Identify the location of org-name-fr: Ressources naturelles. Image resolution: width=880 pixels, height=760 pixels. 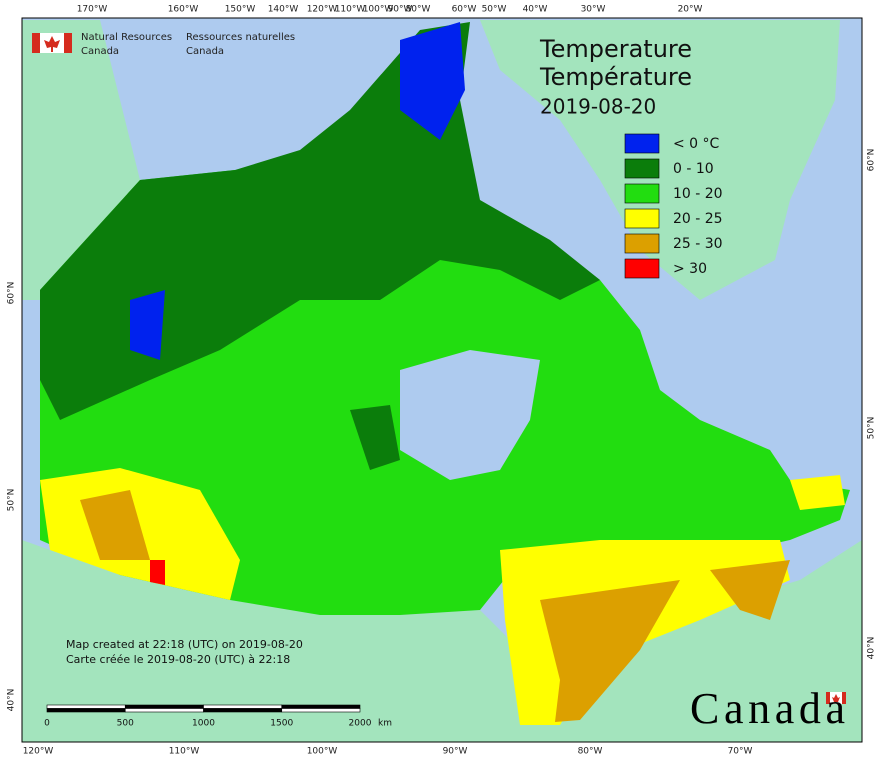
(240, 37).